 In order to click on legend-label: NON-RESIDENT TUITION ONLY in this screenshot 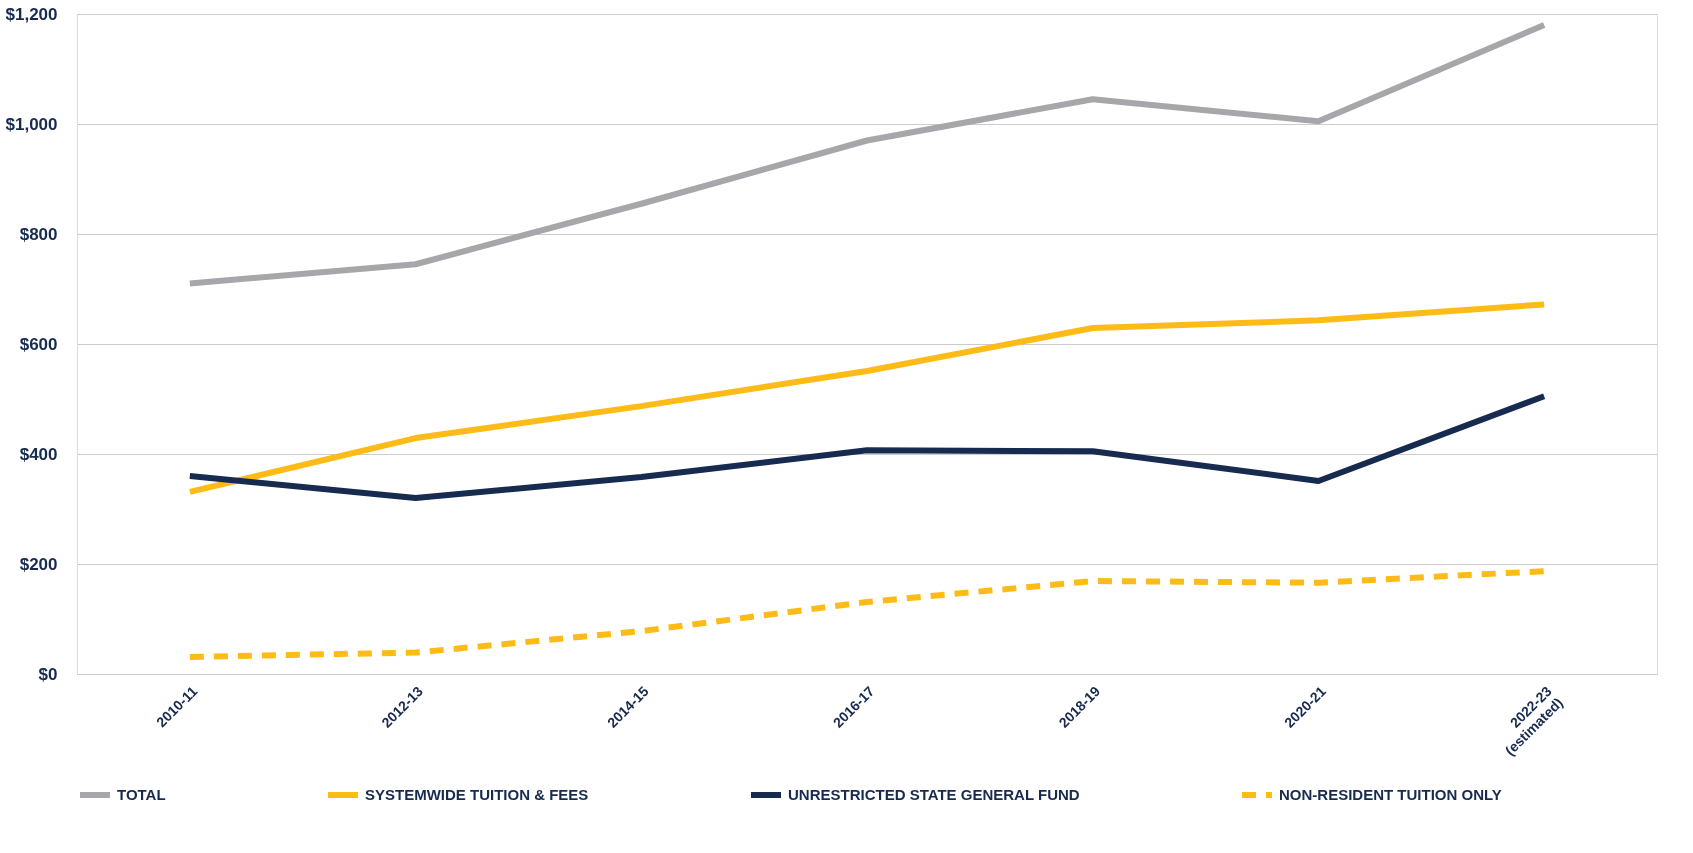, I will do `click(1390, 794)`.